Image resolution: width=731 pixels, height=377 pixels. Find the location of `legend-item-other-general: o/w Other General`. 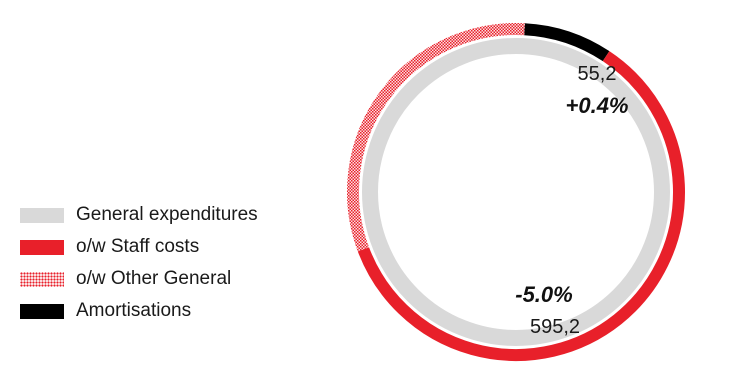

legend-item-other-general: o/w Other General is located at coordinates (139, 279).